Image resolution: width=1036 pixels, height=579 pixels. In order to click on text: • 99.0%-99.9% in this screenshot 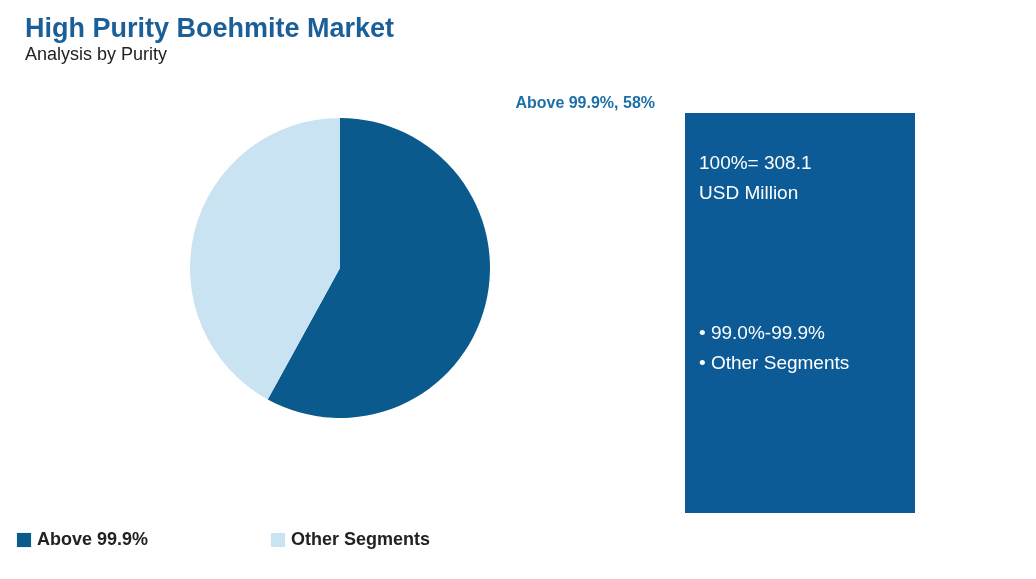, I will do `click(762, 332)`.